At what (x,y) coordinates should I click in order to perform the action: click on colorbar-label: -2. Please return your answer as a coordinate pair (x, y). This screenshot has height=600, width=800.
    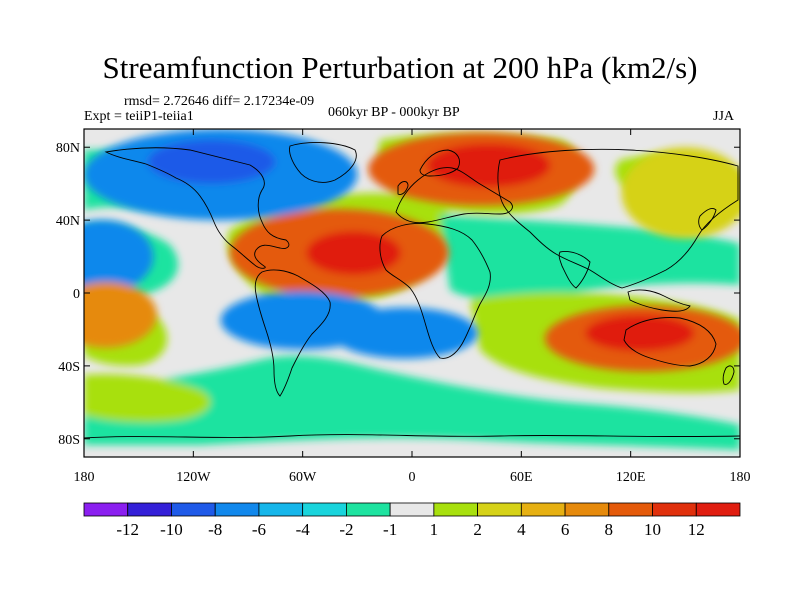
    Looking at the image, I should click on (346, 529).